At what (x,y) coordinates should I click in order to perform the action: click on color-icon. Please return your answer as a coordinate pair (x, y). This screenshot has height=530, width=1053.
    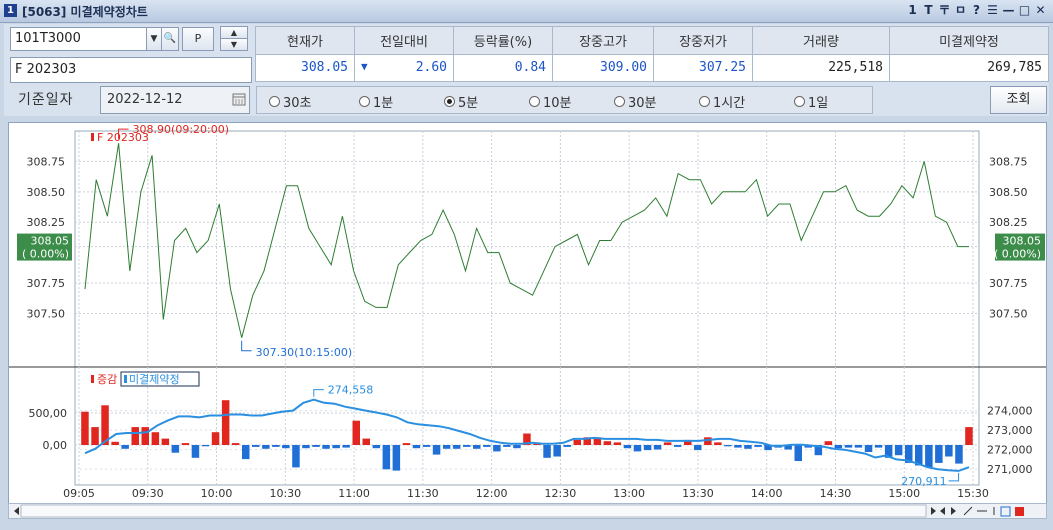
    Looking at the image, I should click on (1019, 511).